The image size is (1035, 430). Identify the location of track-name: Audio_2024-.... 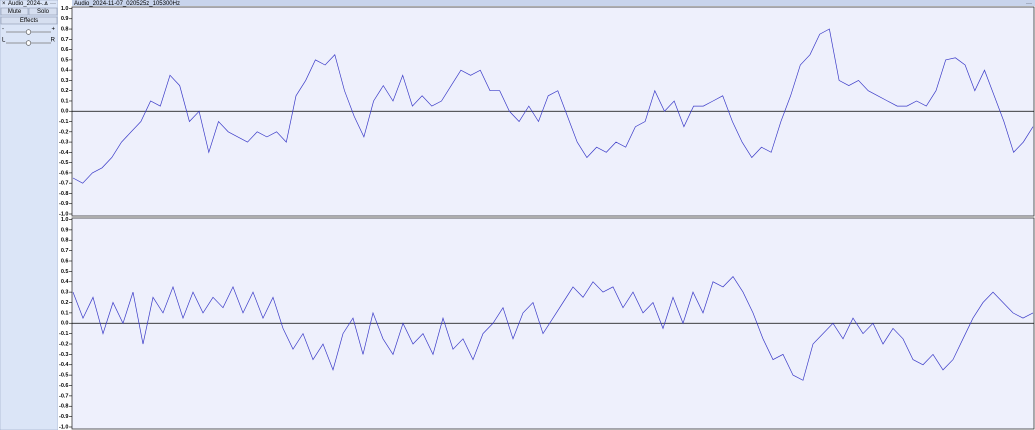
(27, 4).